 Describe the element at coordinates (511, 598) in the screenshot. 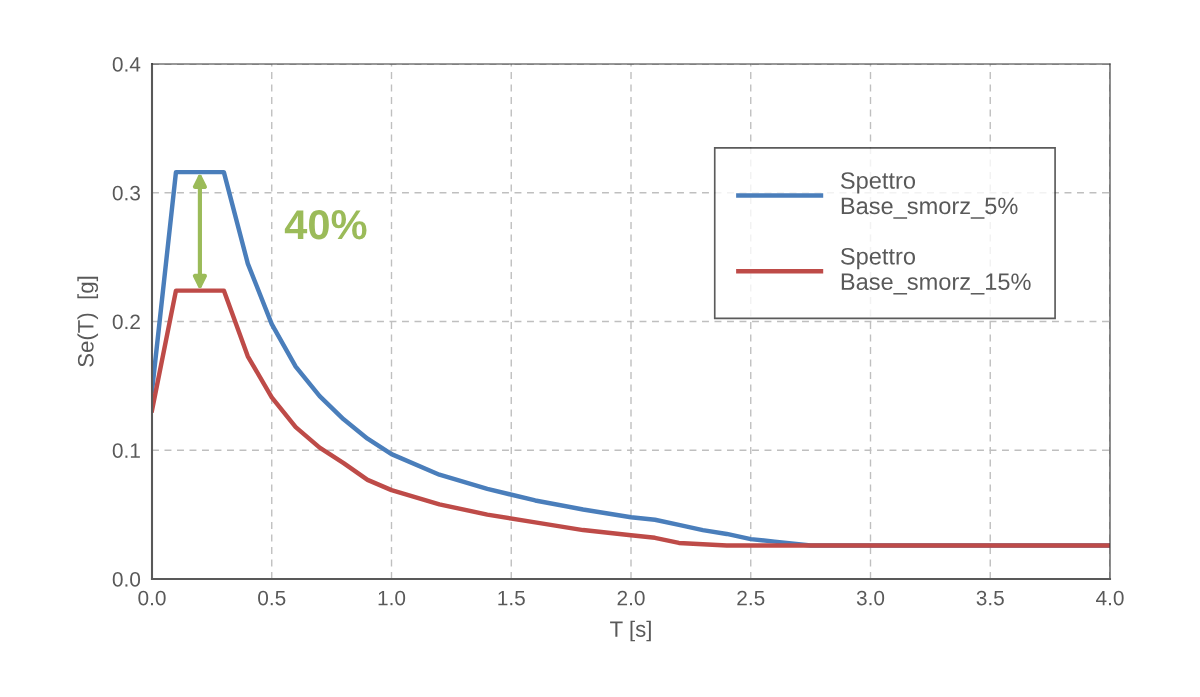

I see `x-tick-label: 1.5` at that location.